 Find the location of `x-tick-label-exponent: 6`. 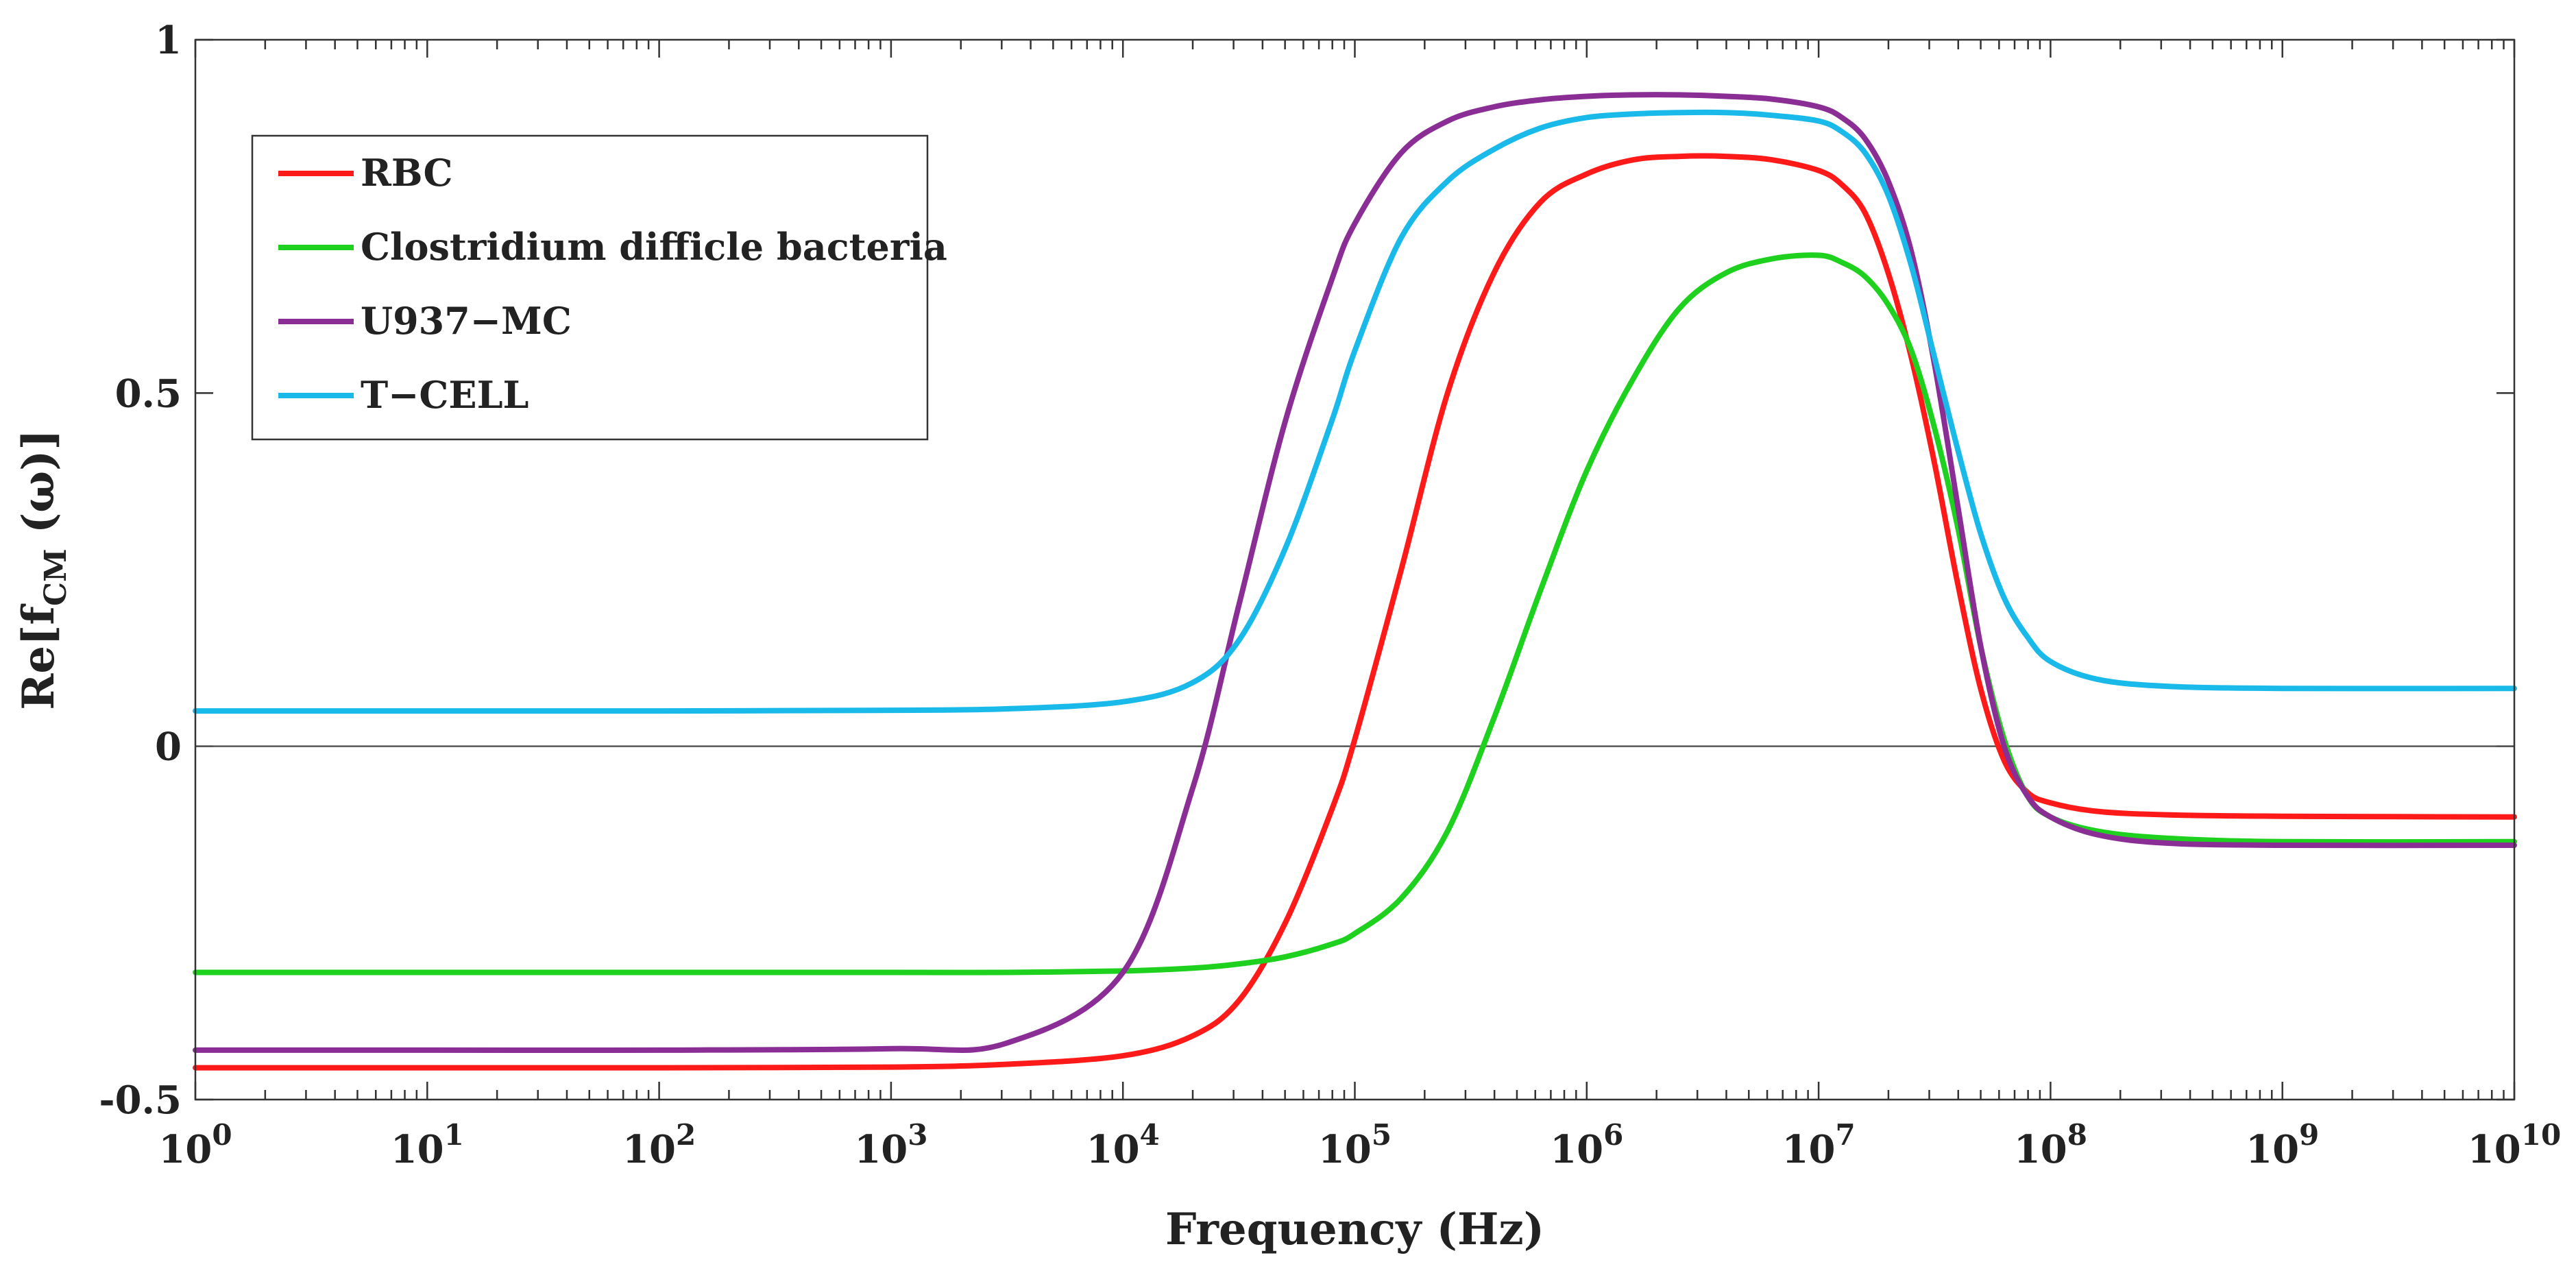

x-tick-label-exponent: 6 is located at coordinates (1613, 1135).